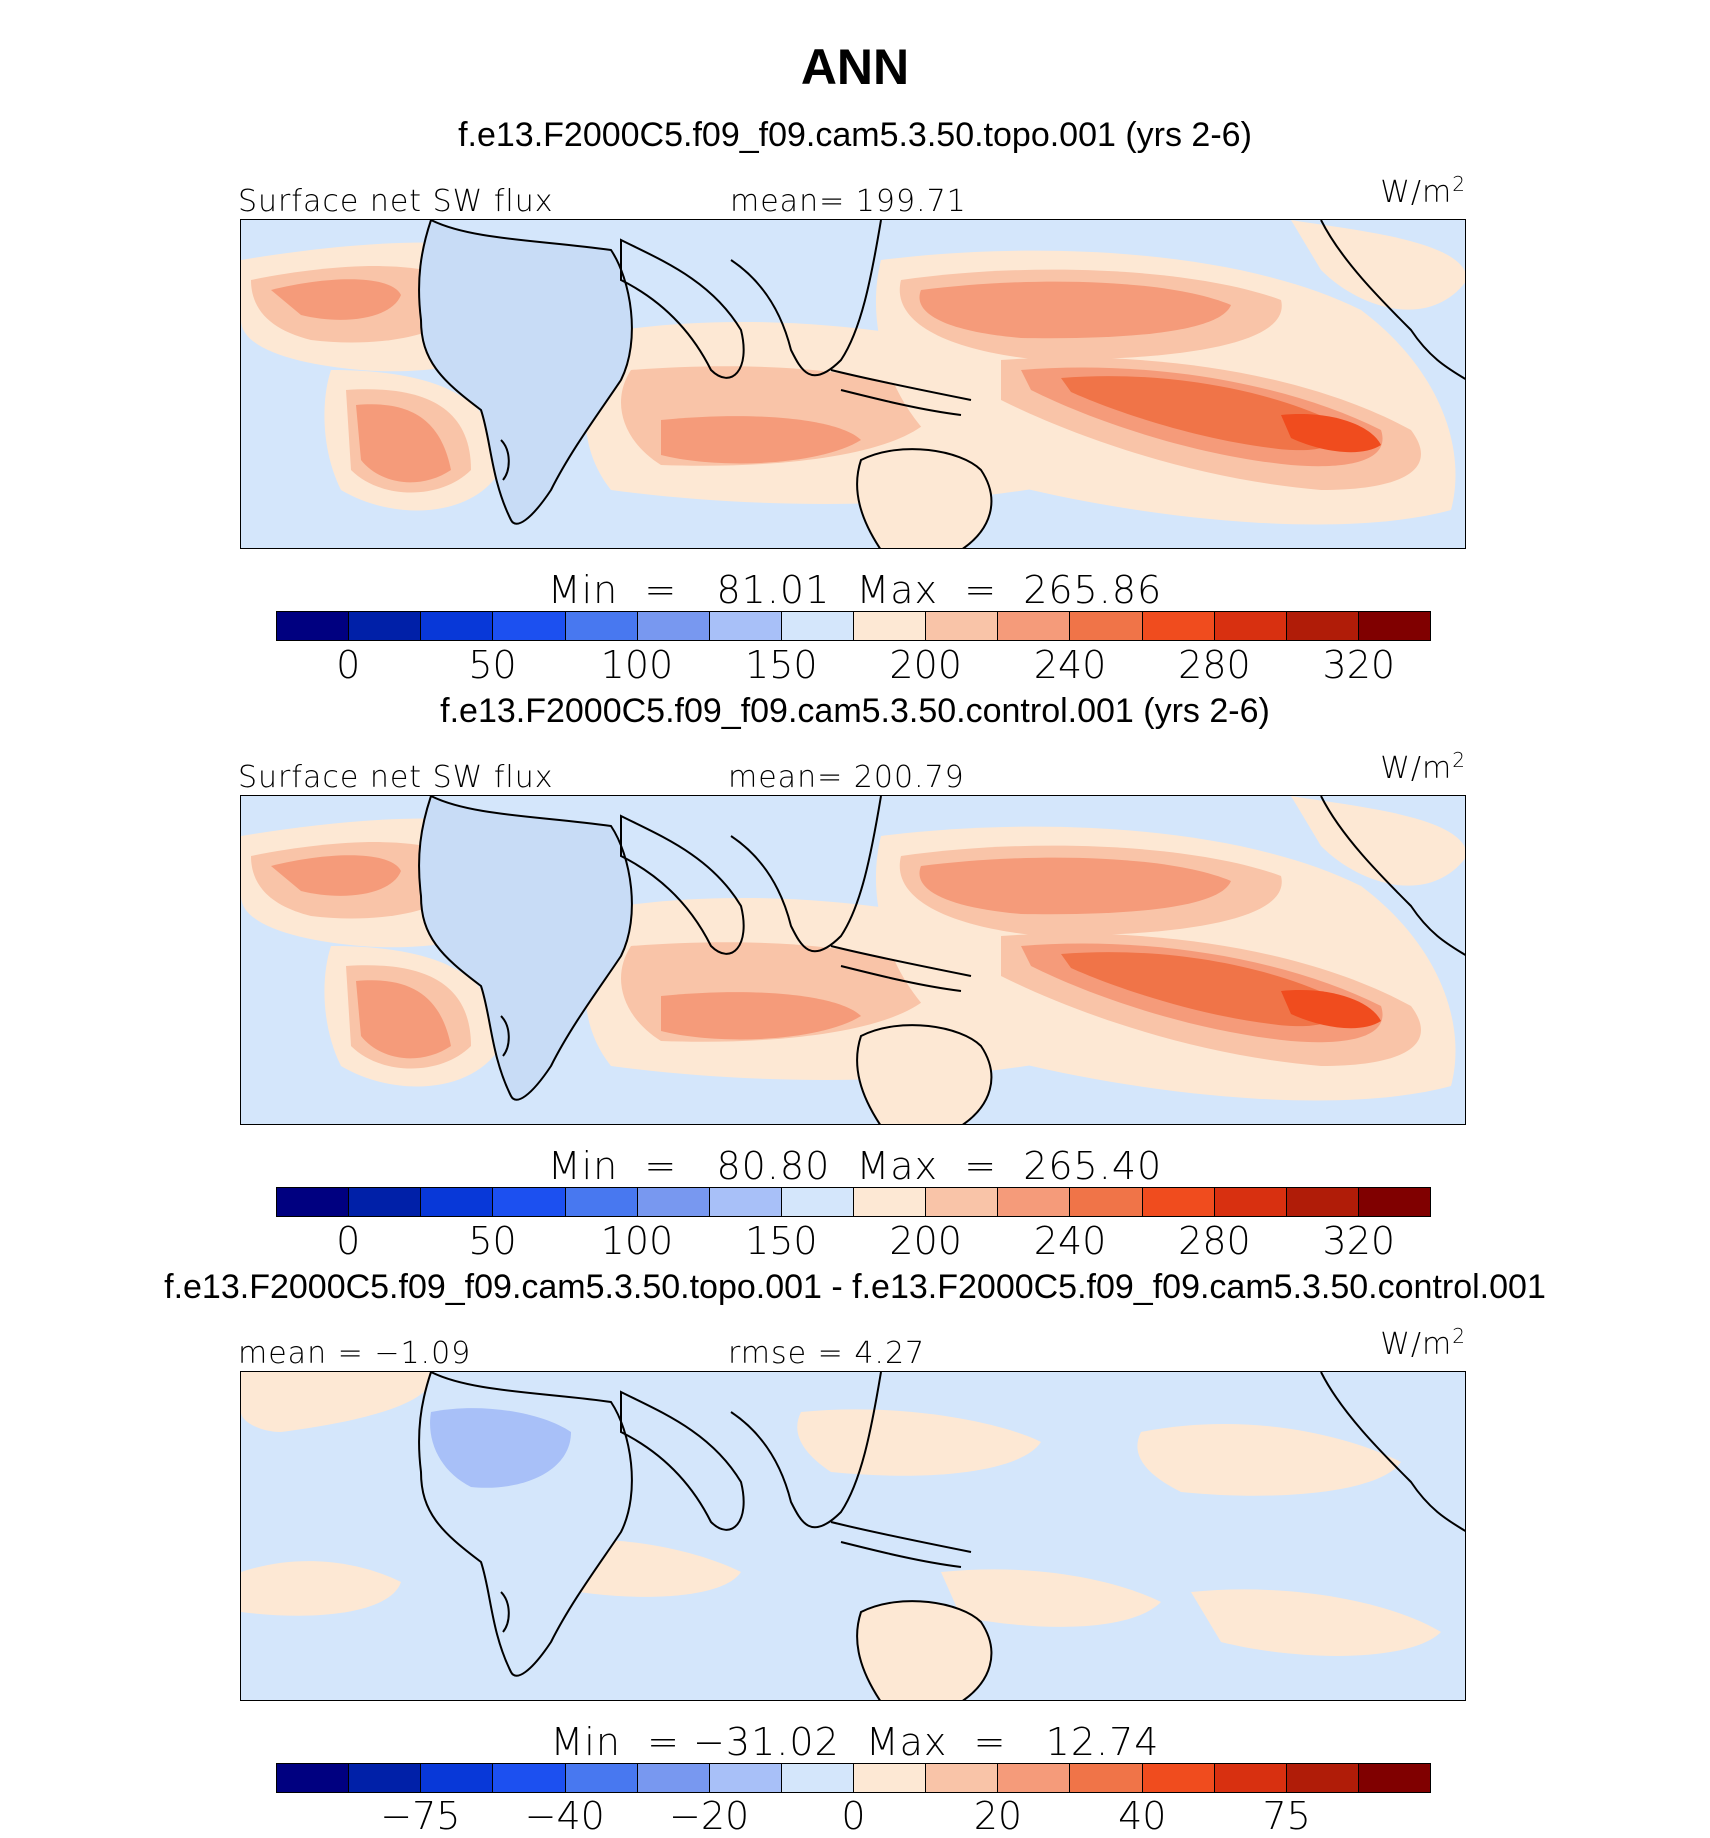 This screenshot has width=1710, height=1838. Describe the element at coordinates (1392, 876) in the screenshot. I see `panel2-americas-coast` at that location.